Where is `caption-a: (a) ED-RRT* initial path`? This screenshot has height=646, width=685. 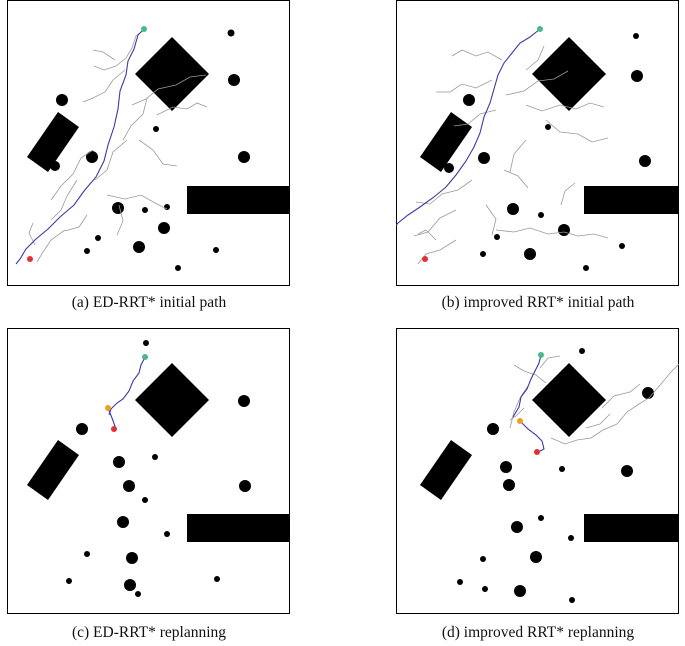
caption-a: (a) ED-RRT* initial path is located at coordinates (149, 302).